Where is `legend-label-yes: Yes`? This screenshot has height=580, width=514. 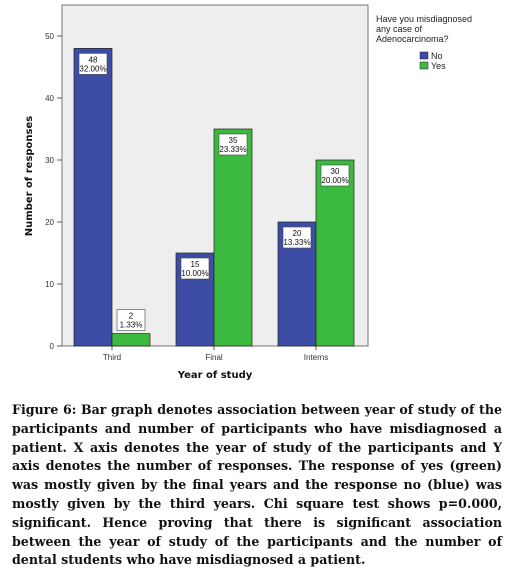
legend-label-yes: Yes is located at coordinates (438, 66).